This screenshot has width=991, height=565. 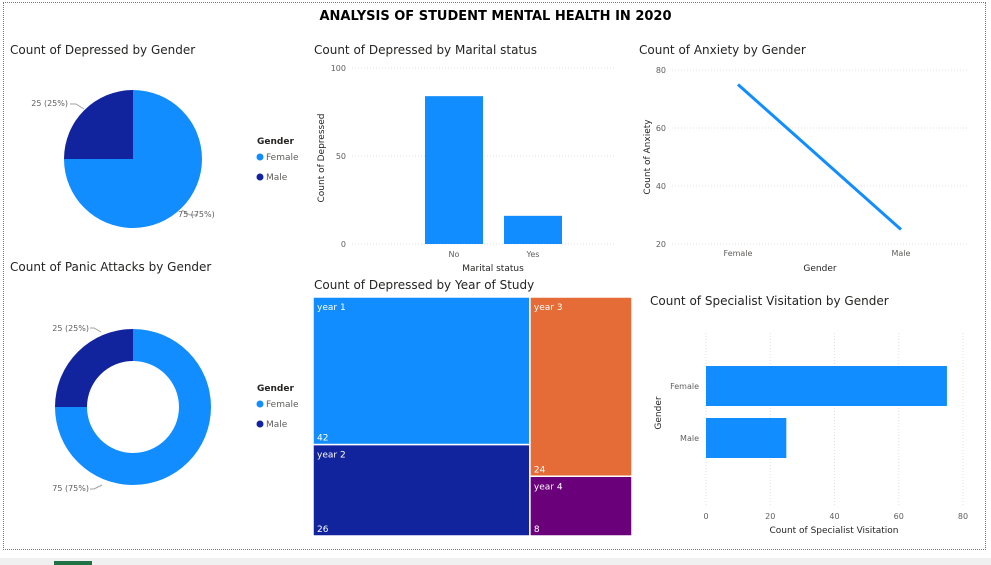 I want to click on visual-title-depressed-year: Count of Depressed by Year of Study, so click(x=424, y=285).